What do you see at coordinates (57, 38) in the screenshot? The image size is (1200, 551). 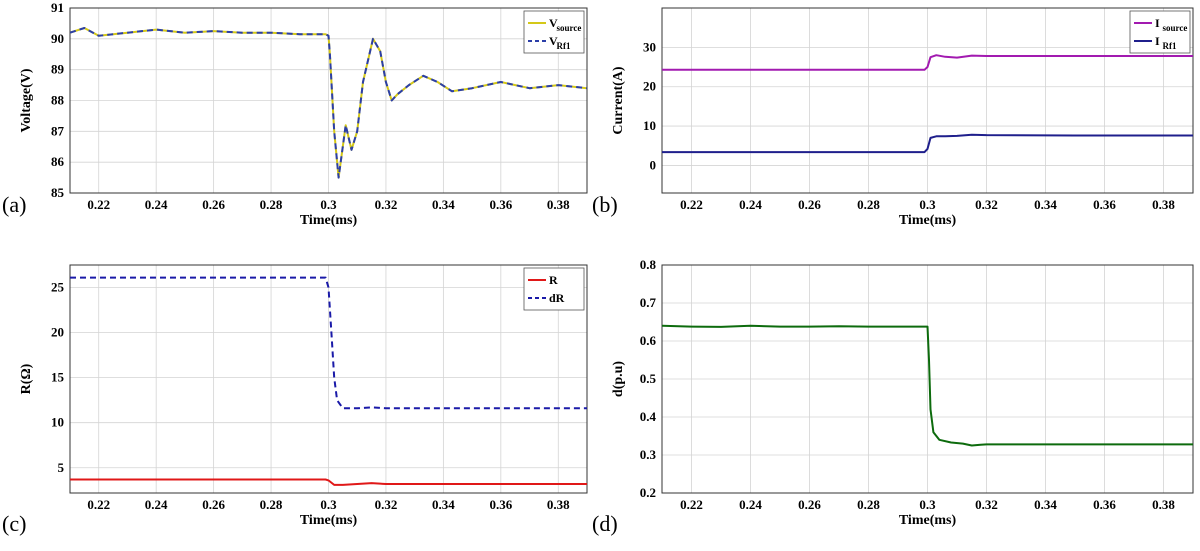 I see `y-tick-label: 90` at bounding box center [57, 38].